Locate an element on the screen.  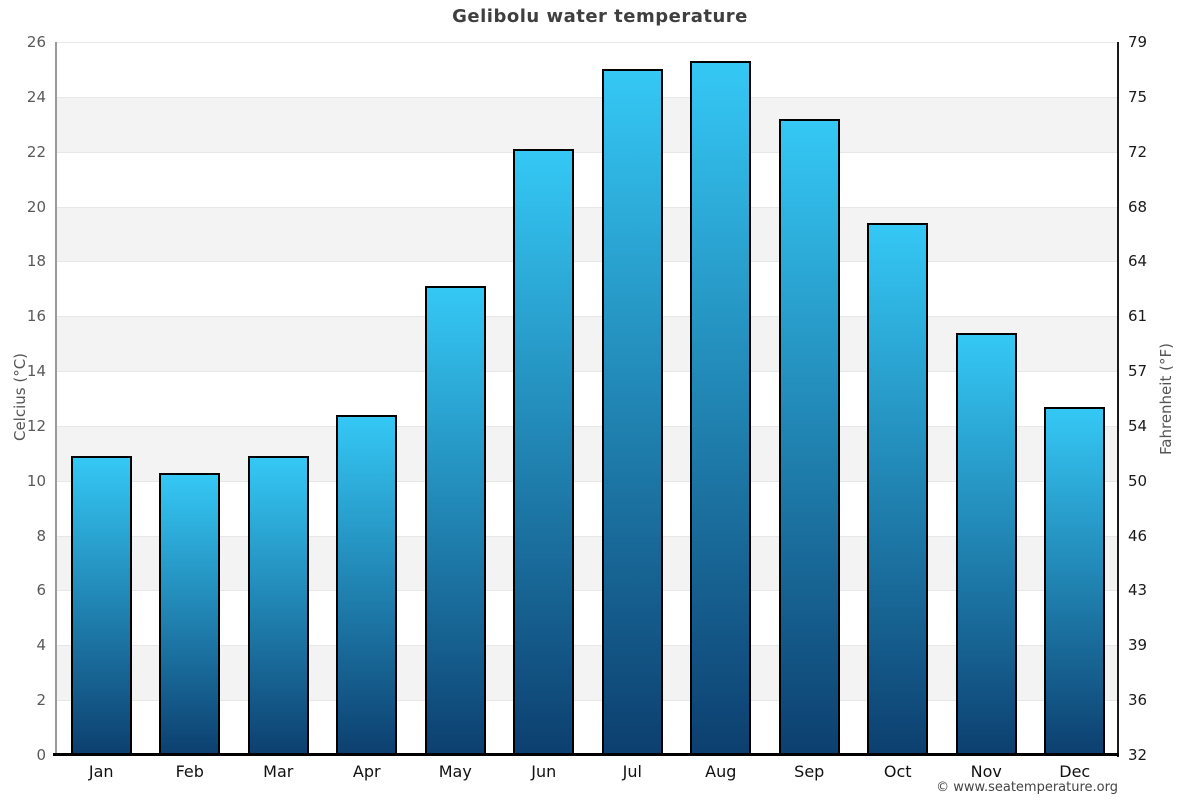
fahrenheit-tick-label: 32 is located at coordinates (1138, 755).